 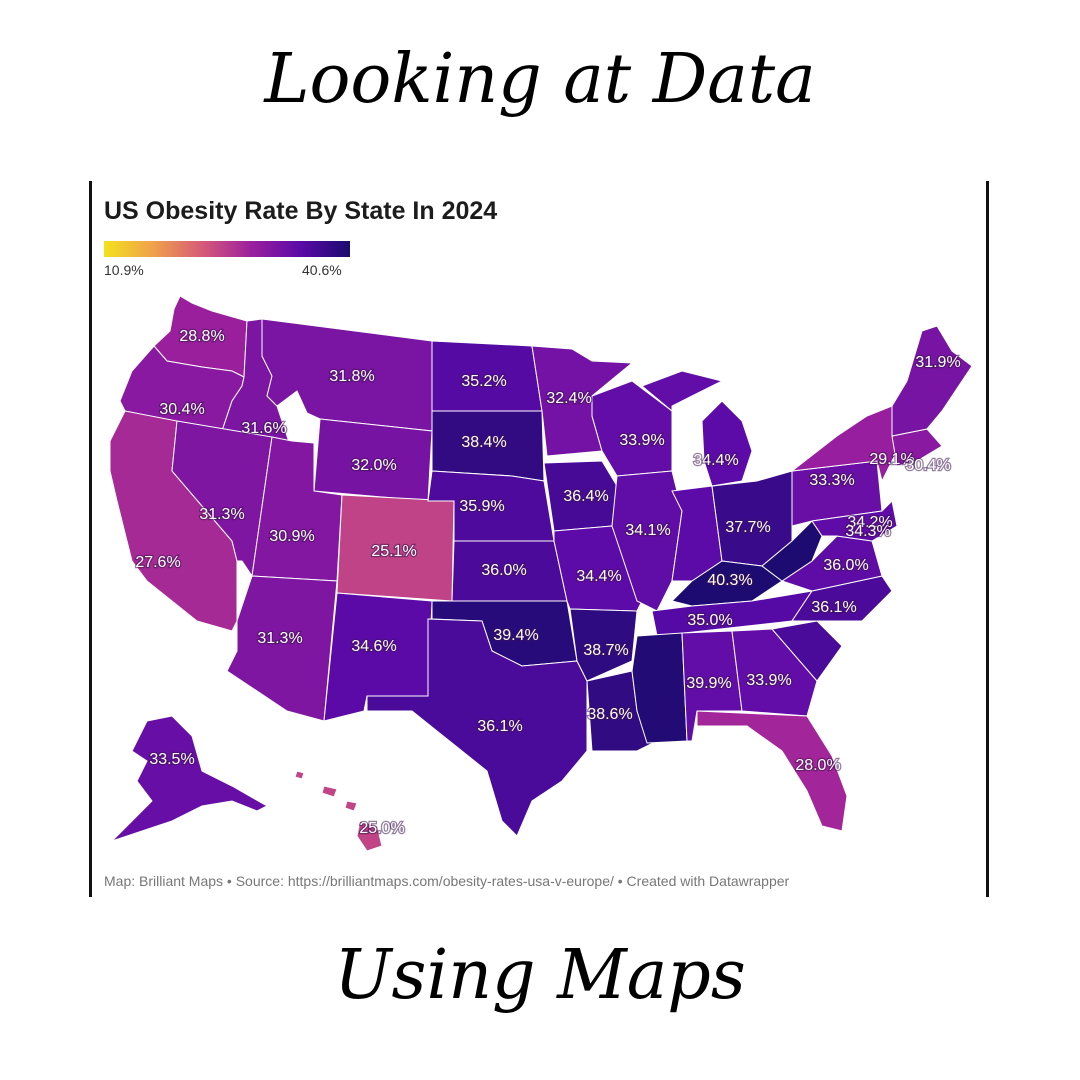 I want to click on legend-max-label: 40.6%, so click(x=322, y=270).